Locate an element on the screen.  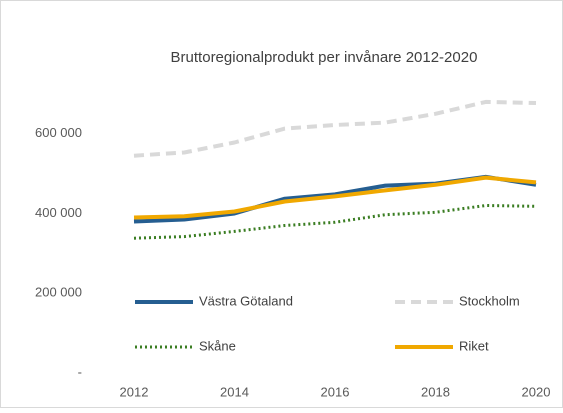
legend-label: Västra Götaland is located at coordinates (246, 300).